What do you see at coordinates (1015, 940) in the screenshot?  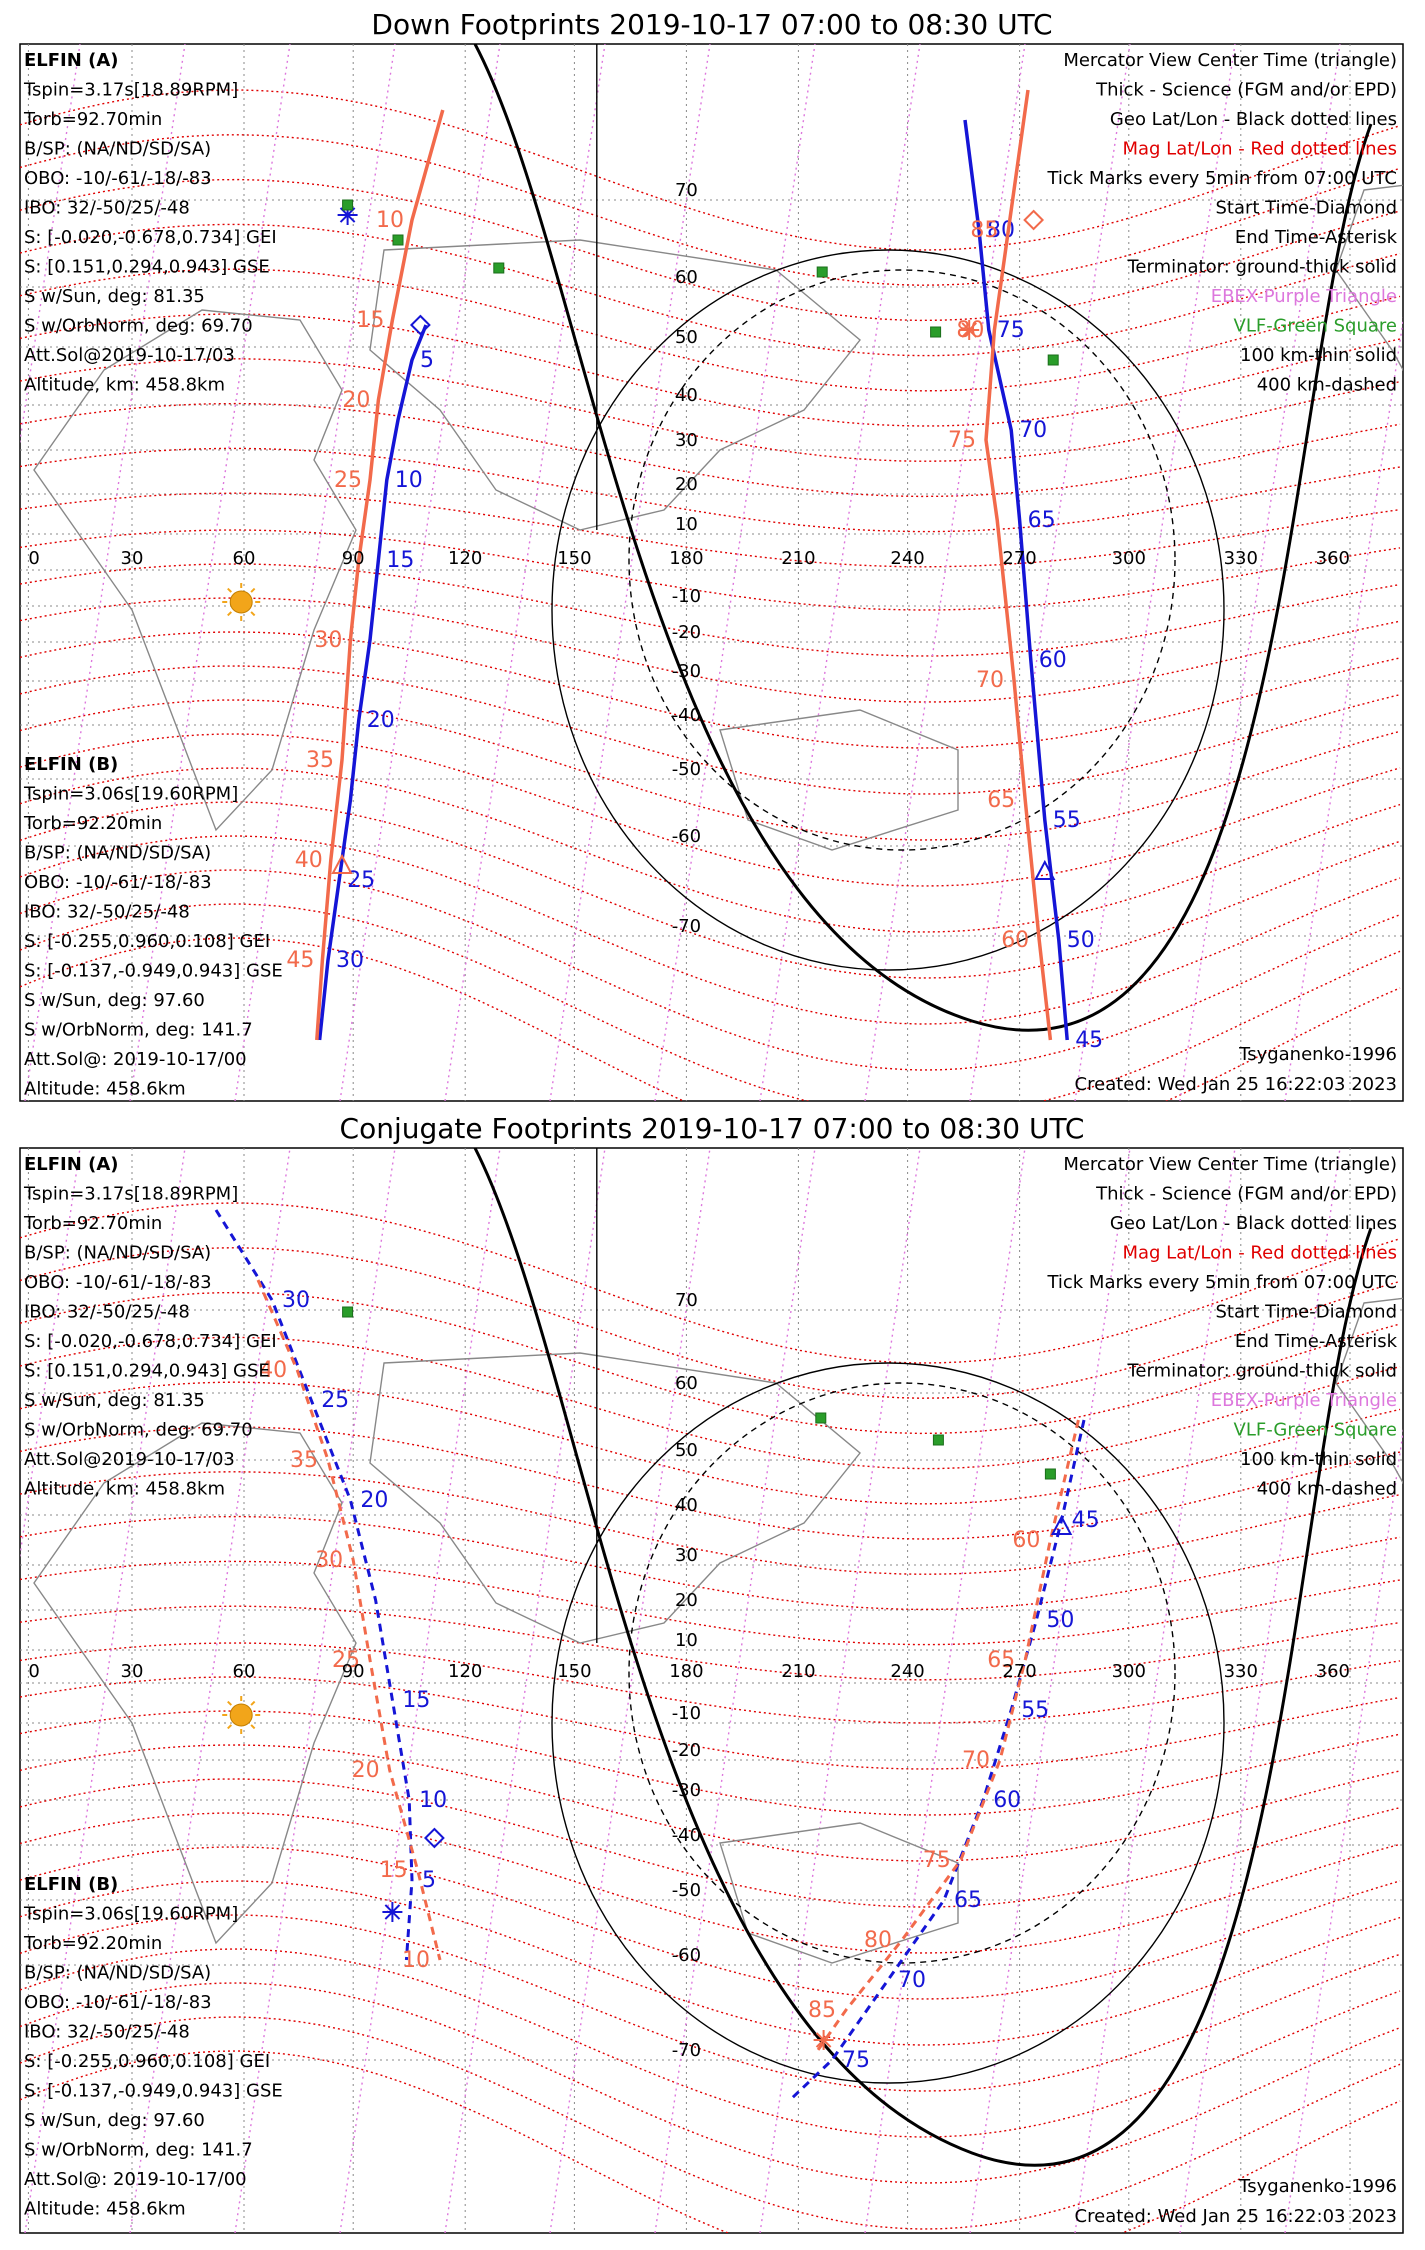 I see `down-elfin-b-east-tick-label: 60` at bounding box center [1015, 940].